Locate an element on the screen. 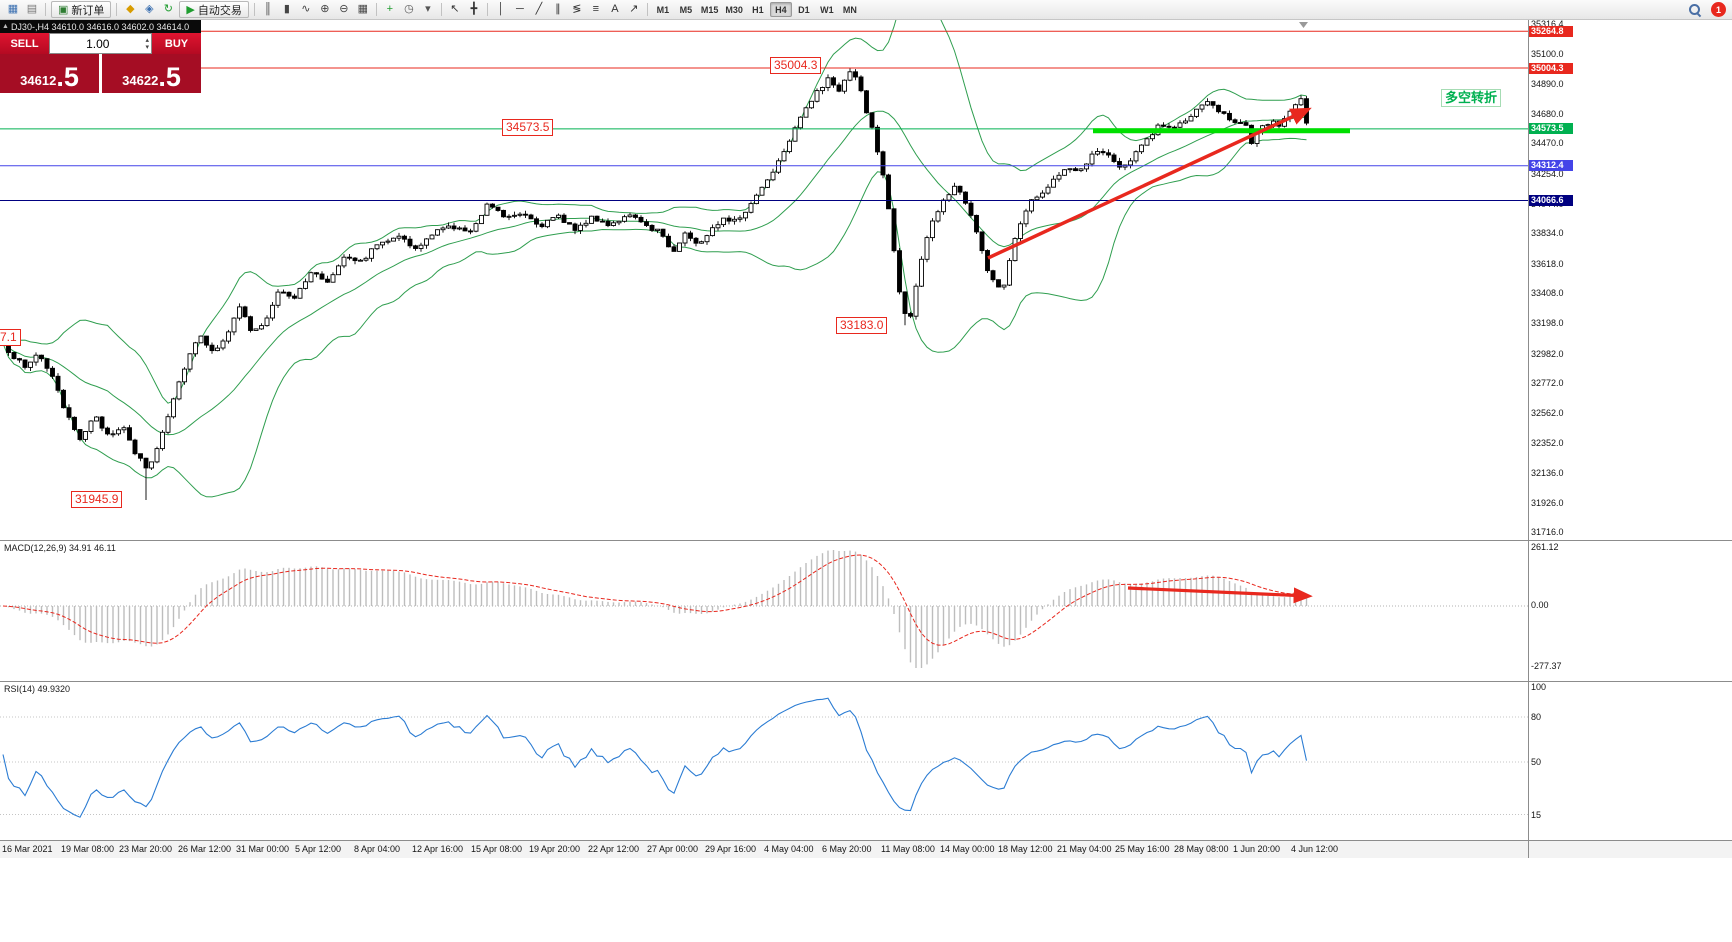  data-window-icon: ◈ is located at coordinates (149, 9).